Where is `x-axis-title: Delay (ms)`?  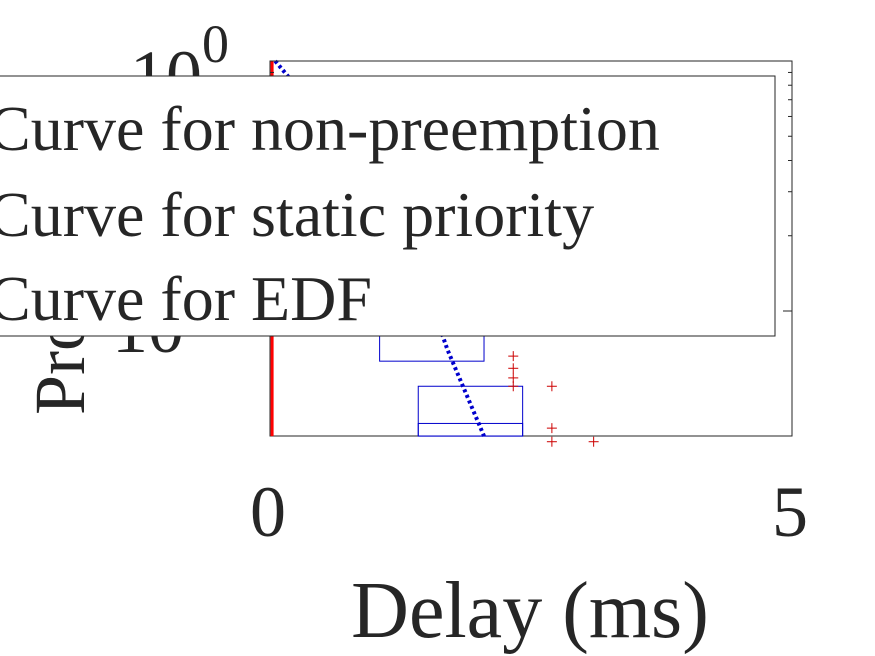
x-axis-title: Delay (ms) is located at coordinates (530, 611).